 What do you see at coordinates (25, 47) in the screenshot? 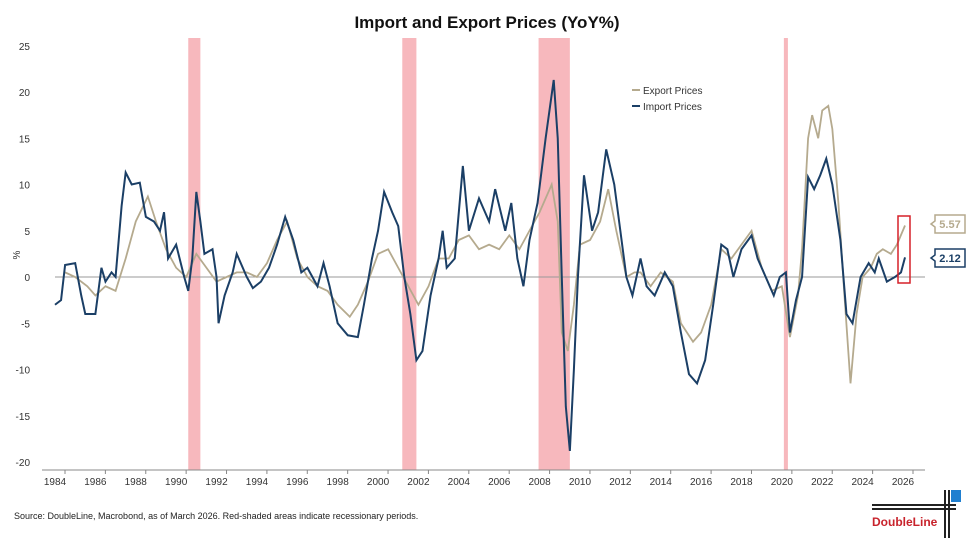
I see `y-tick-label: 25` at bounding box center [25, 47].